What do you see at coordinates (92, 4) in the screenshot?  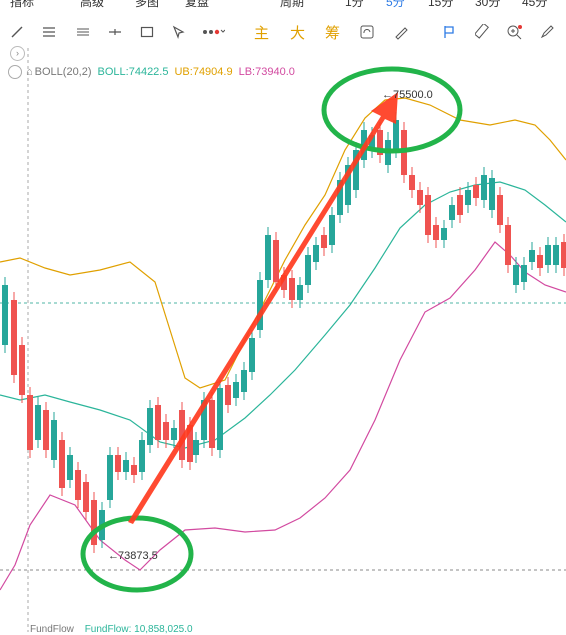 I see `advanced-menu: 高级` at bounding box center [92, 4].